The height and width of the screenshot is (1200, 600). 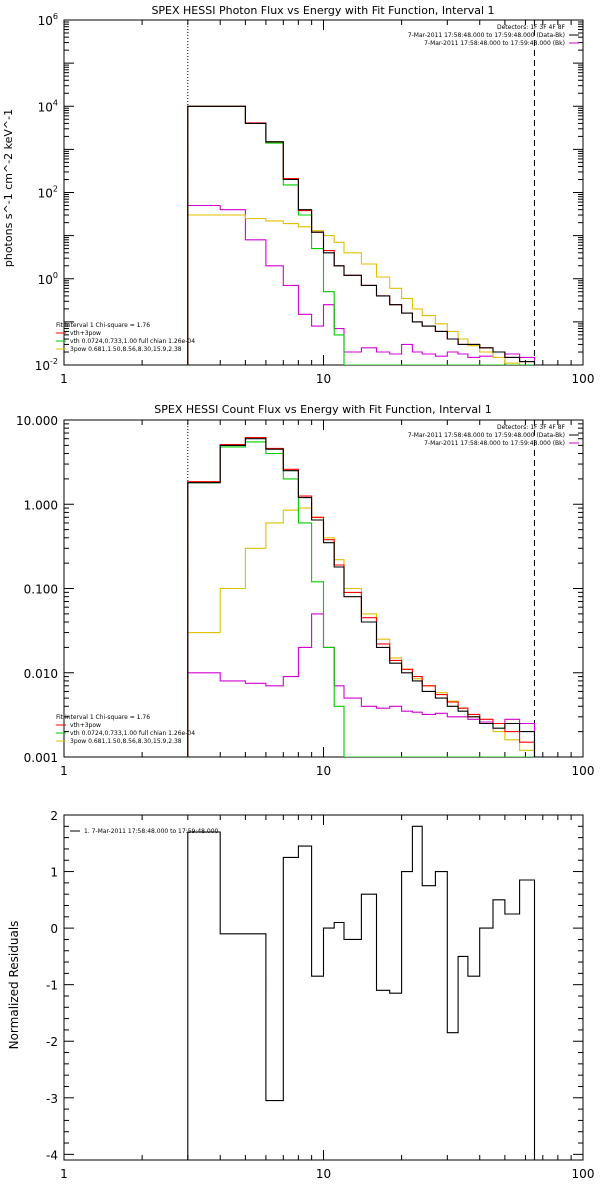 What do you see at coordinates (54, 873) in the screenshot?
I see `y-tick-label: 1` at bounding box center [54, 873].